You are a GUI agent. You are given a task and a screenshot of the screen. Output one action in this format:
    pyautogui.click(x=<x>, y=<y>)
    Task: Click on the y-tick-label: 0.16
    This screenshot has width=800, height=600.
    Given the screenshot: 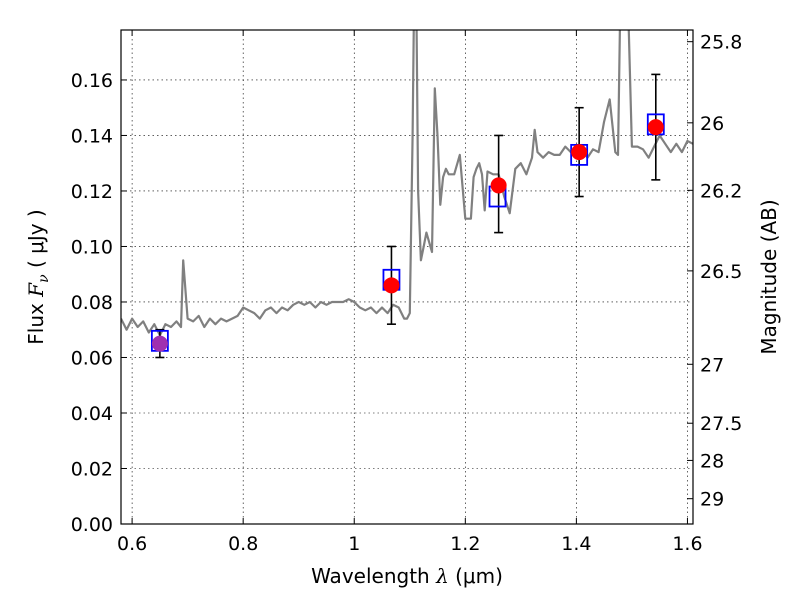 What is the action you would take?
    pyautogui.click(x=92, y=81)
    